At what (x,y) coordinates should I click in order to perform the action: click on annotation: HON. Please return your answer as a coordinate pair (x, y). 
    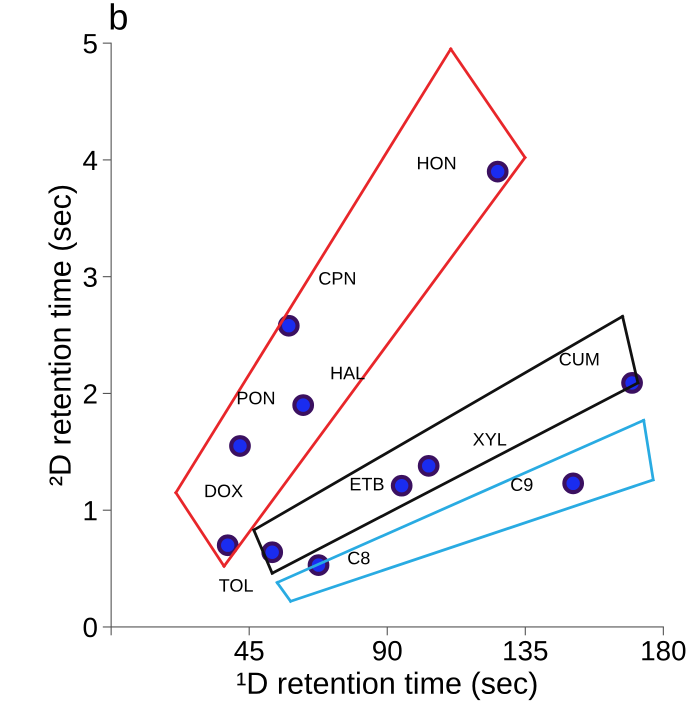
    Looking at the image, I should click on (437, 163).